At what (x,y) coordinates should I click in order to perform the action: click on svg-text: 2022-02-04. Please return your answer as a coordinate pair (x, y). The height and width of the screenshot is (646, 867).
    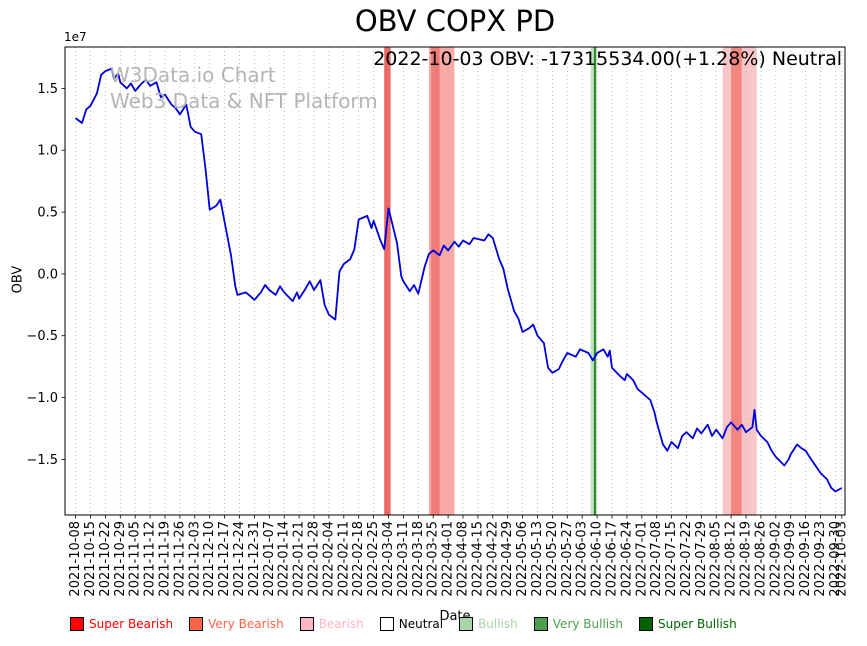
    Looking at the image, I should click on (328, 559).